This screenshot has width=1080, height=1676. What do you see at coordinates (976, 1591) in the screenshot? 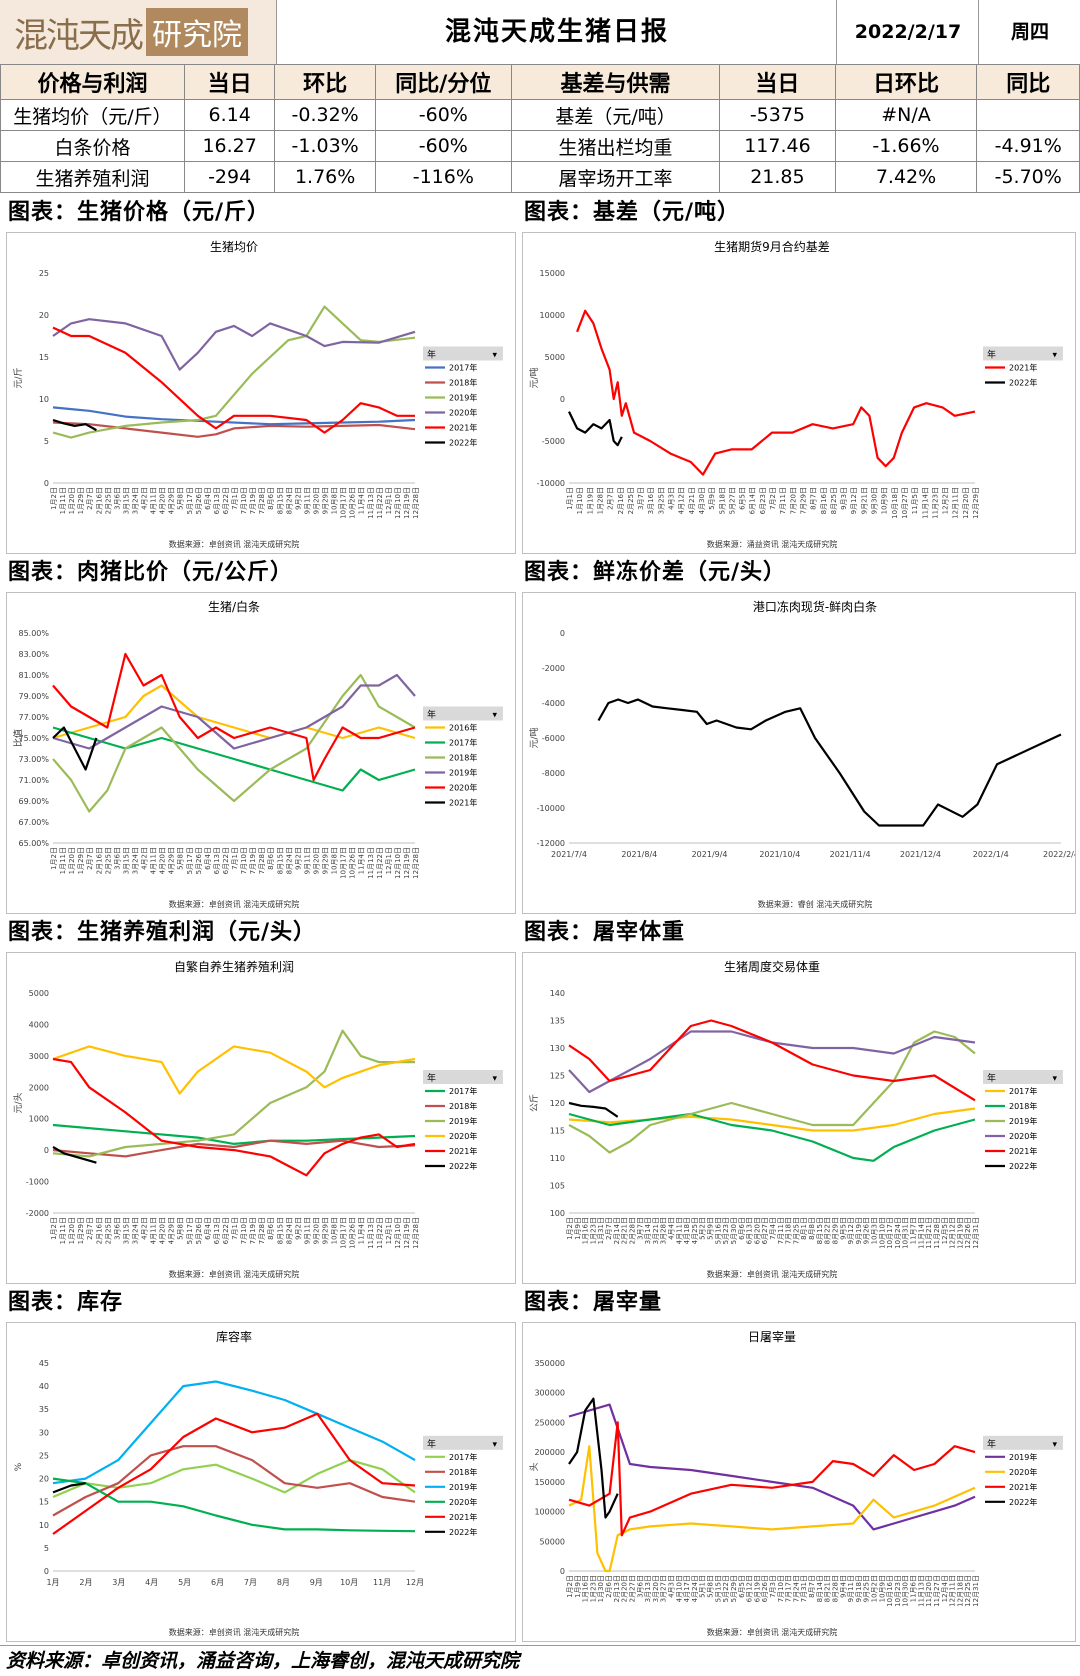
I see `x-tick-label: 12月31日` at bounding box center [976, 1591].